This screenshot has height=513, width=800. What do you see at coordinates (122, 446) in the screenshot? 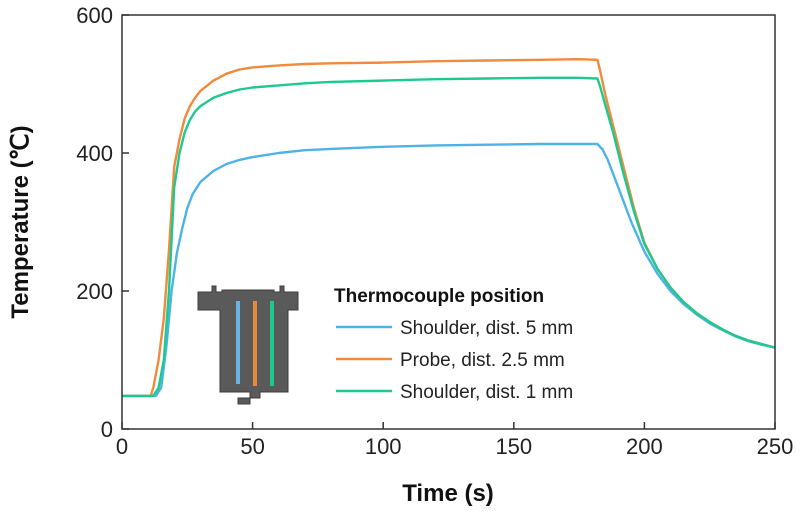
I see `x-tick-label-0: 0` at bounding box center [122, 446].